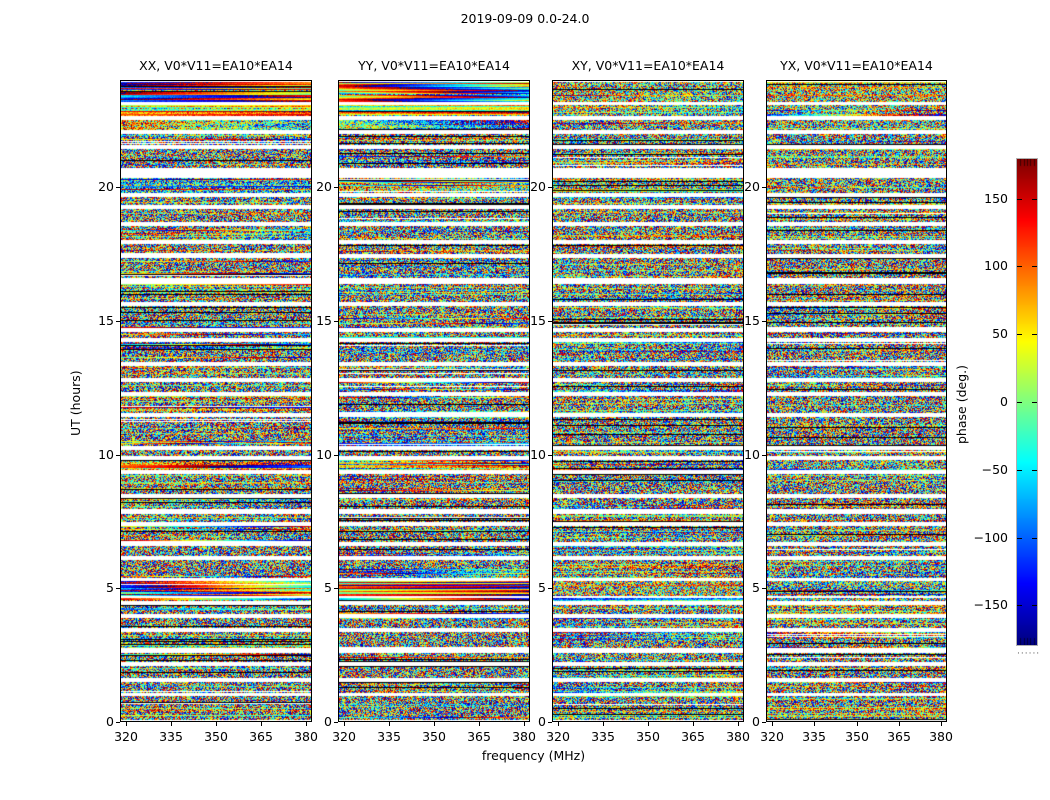  I want to click on colorbar-gradient, so click(1027, 402).